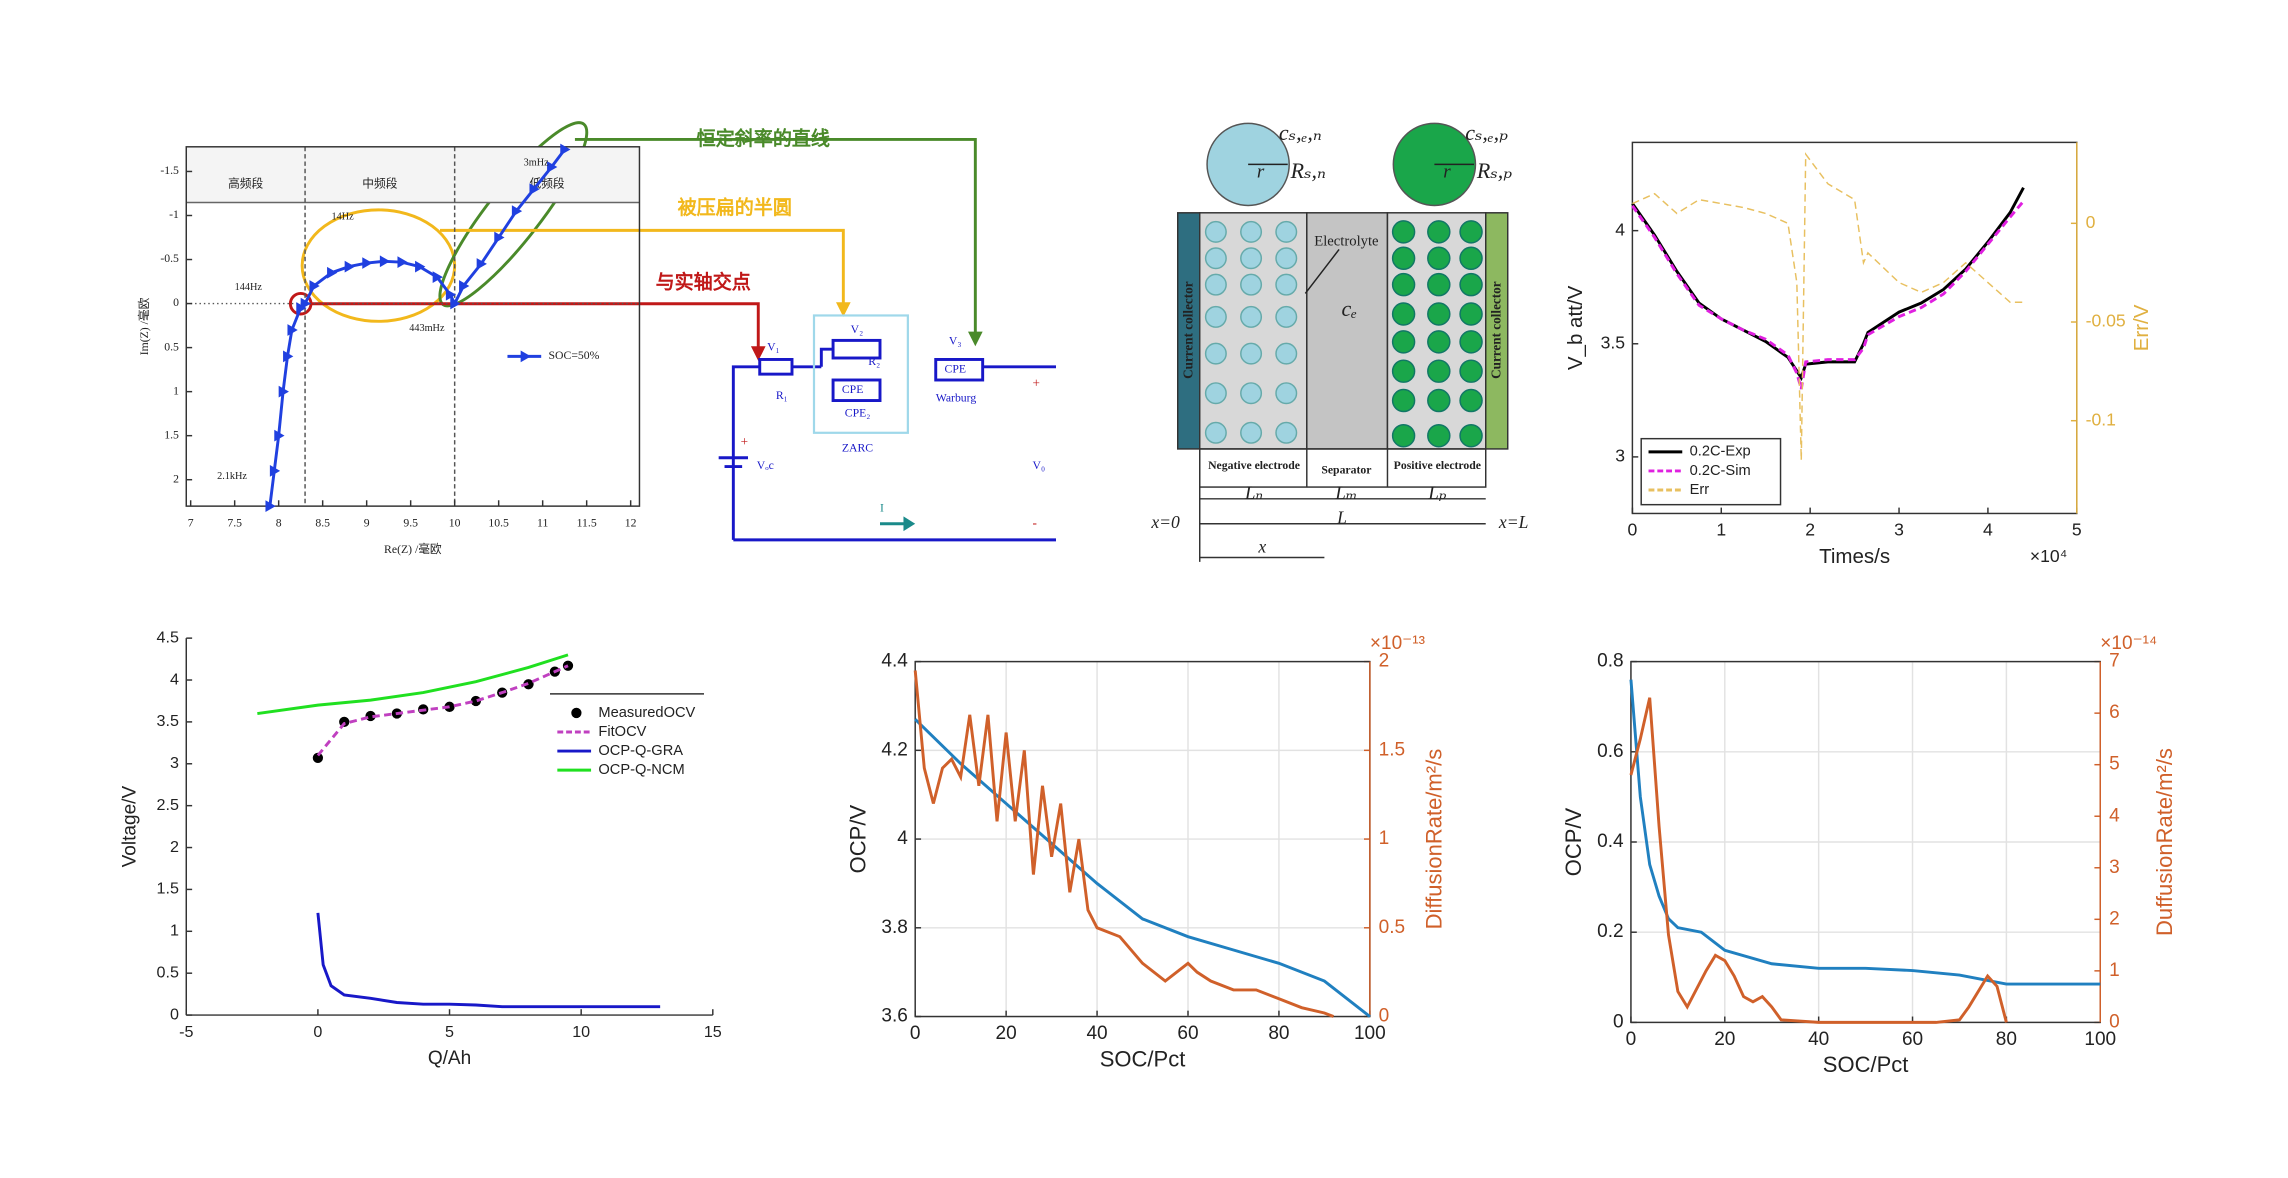 This screenshot has width=2288, height=1178. What do you see at coordinates (874, 361) in the screenshot?
I see `label: R₂` at bounding box center [874, 361].